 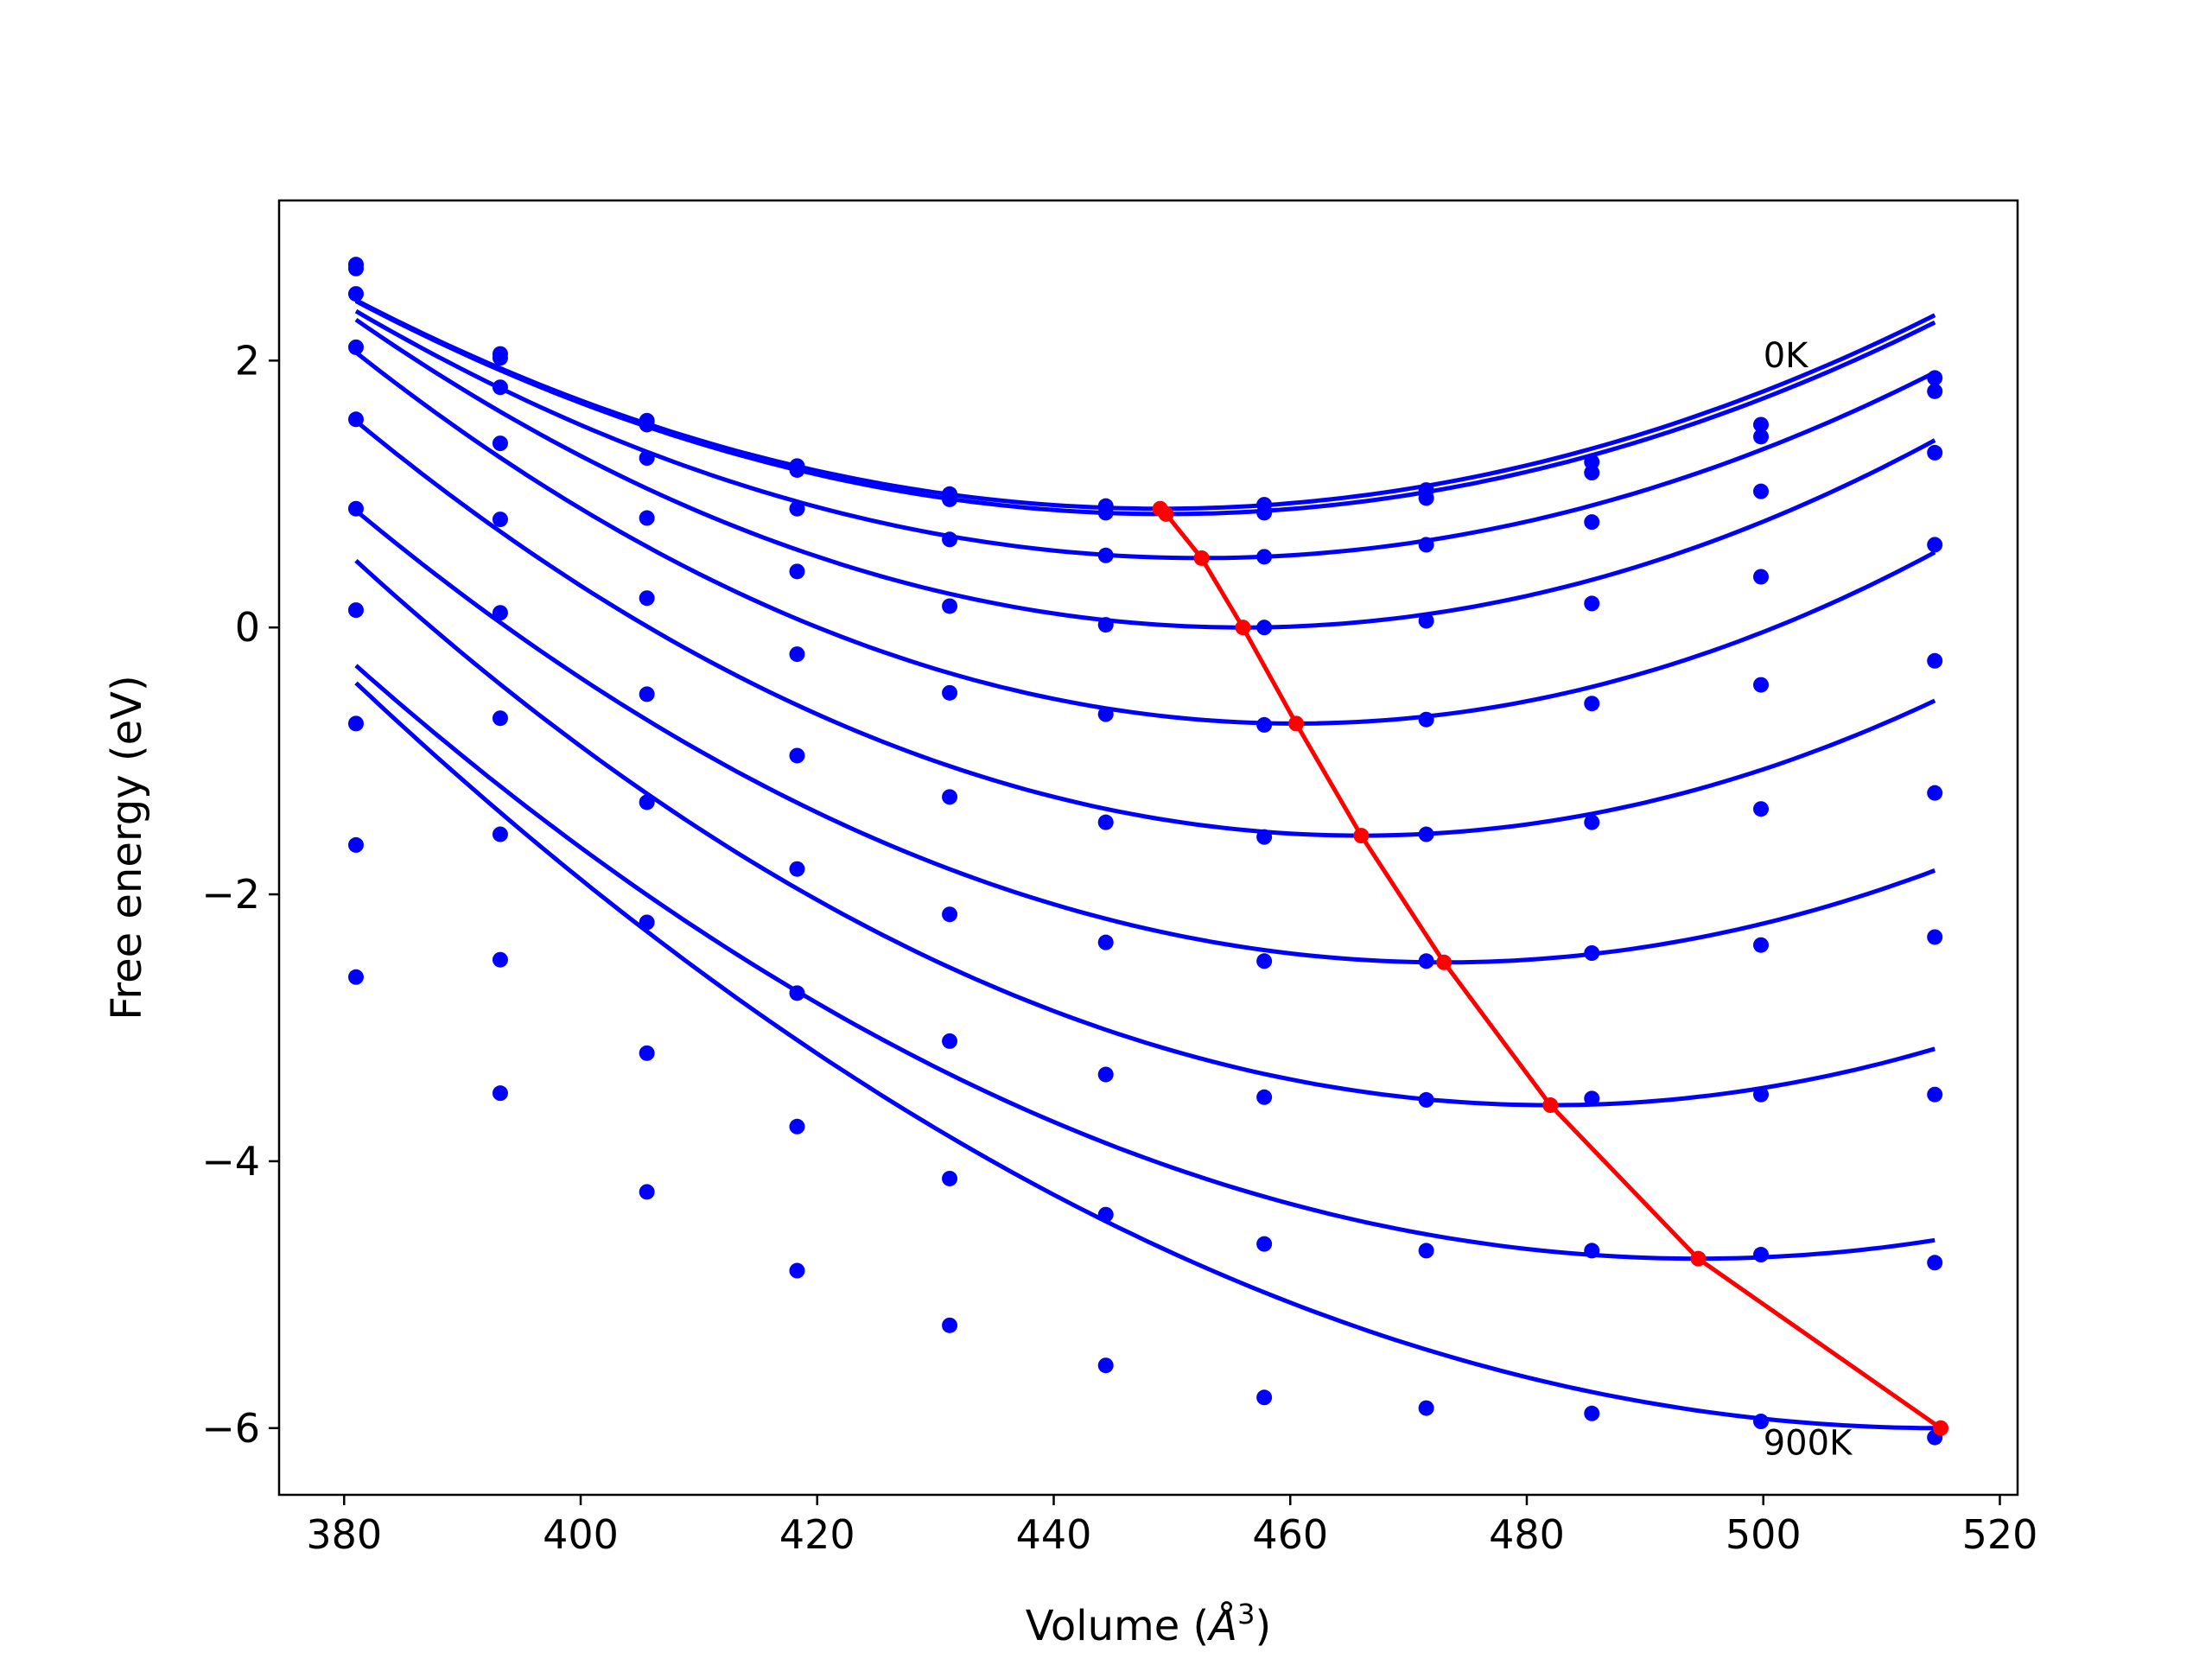 What do you see at coordinates (1527, 1534) in the screenshot?
I see `x-tick-label: 480` at bounding box center [1527, 1534].